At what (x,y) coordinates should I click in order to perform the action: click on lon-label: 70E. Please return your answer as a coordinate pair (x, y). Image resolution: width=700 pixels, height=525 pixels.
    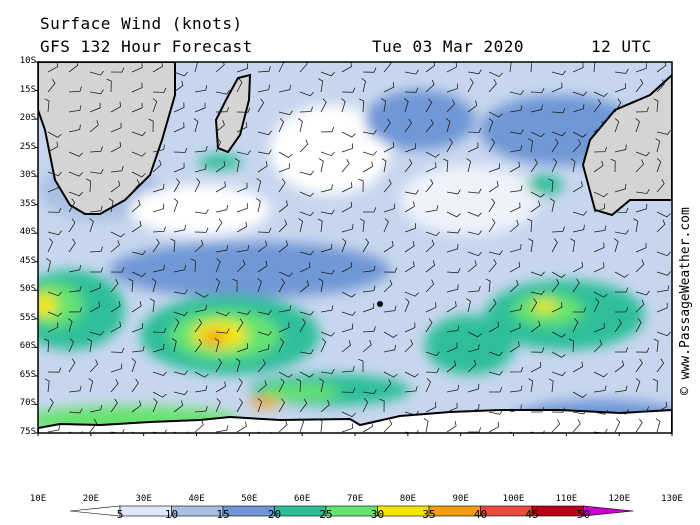
    Looking at the image, I should click on (355, 499).